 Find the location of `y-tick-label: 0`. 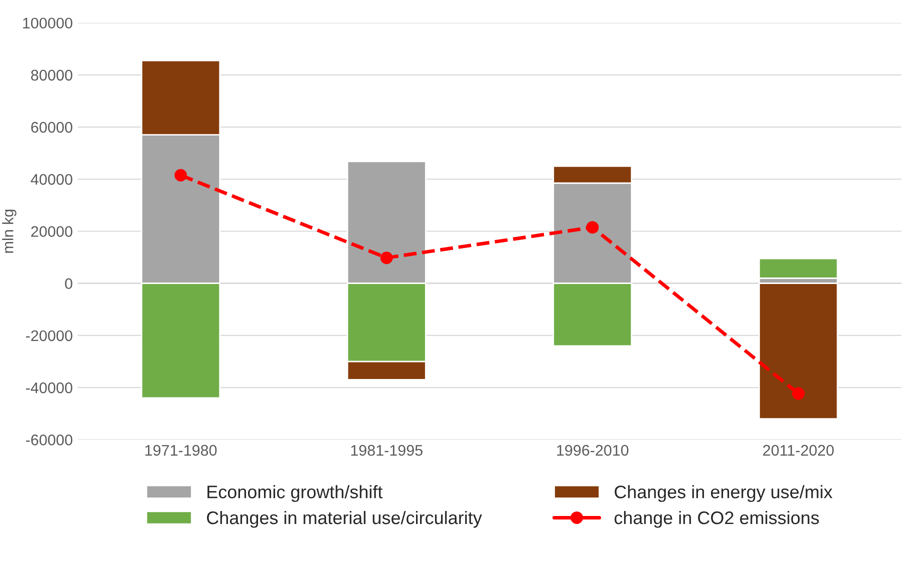

y-tick-label: 0 is located at coordinates (68, 284).